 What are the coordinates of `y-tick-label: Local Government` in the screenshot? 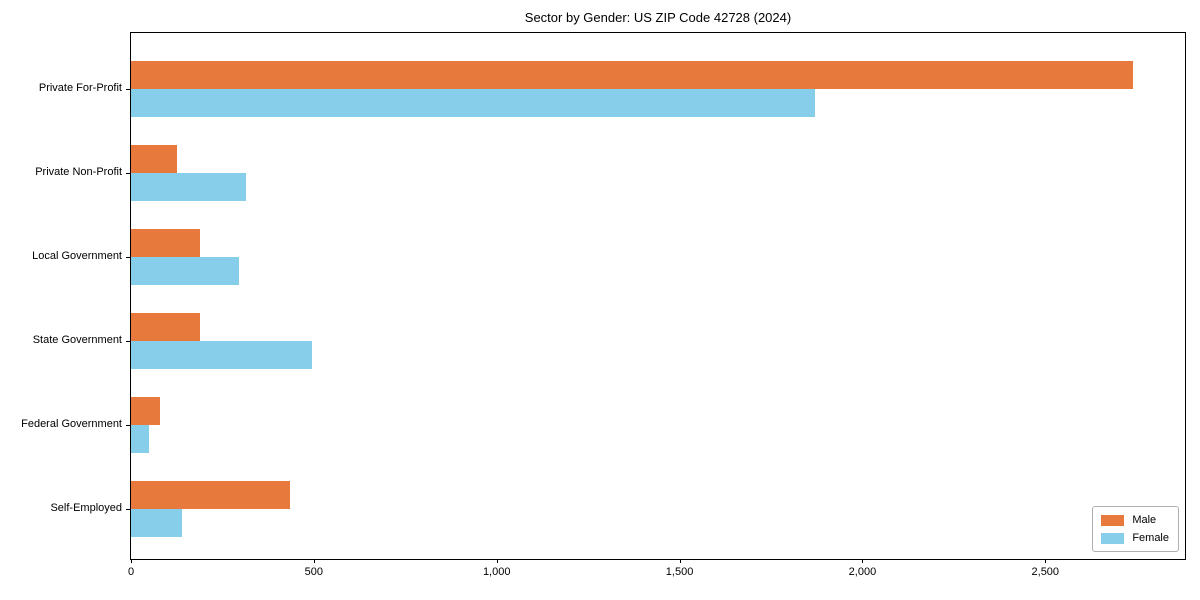 It's located at (77, 256).